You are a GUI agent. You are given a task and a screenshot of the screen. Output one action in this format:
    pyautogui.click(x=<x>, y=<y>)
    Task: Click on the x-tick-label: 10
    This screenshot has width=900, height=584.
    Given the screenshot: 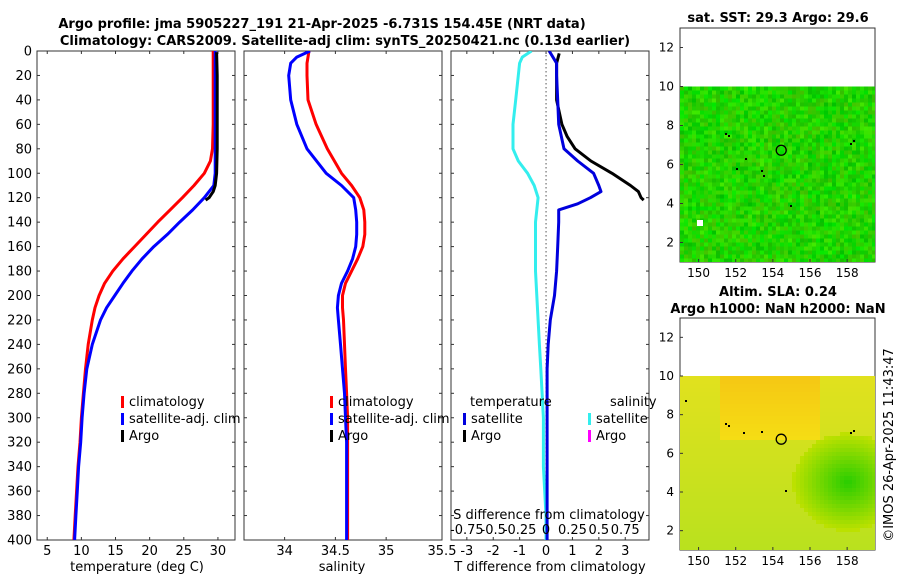 What is the action you would take?
    pyautogui.click(x=81, y=551)
    